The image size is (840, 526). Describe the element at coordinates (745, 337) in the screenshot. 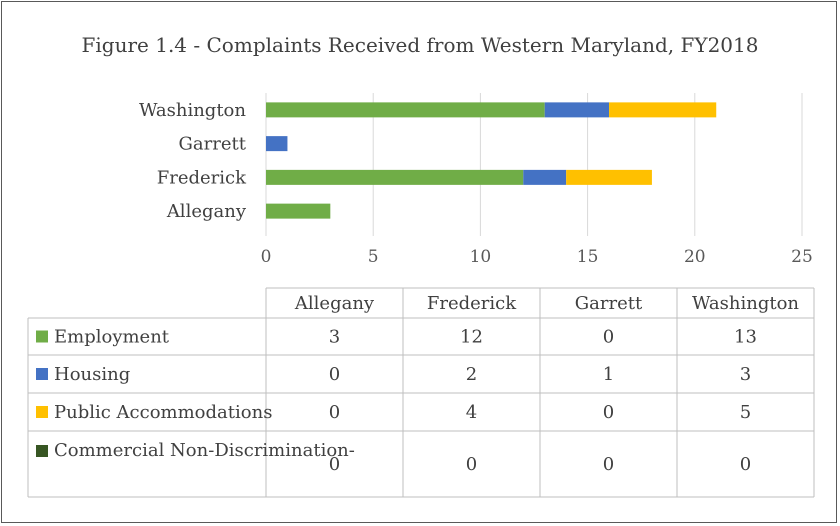

I see `table-cell: 13` at that location.